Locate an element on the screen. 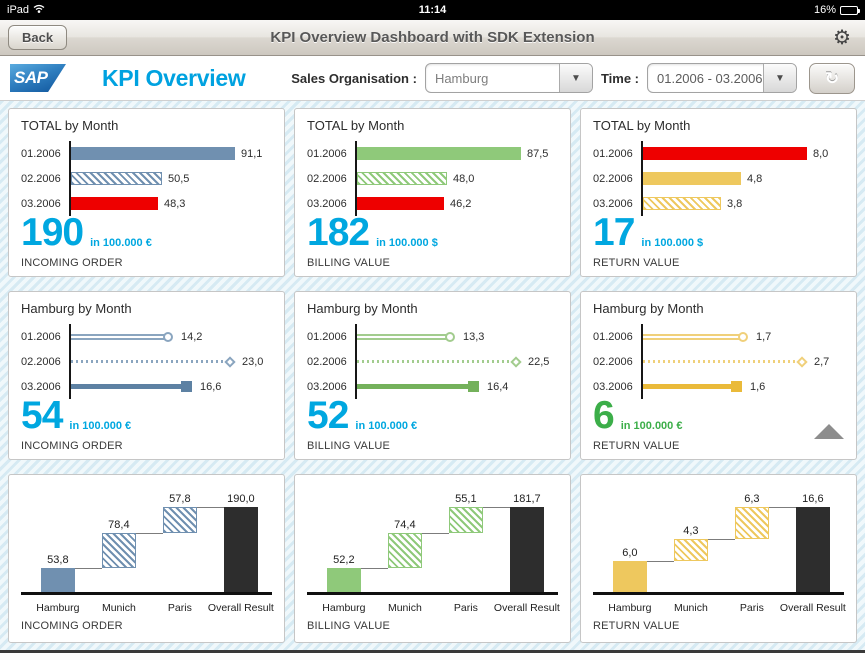 Image resolution: width=865 pixels, height=653 pixels. chart-row: 01.2006 13,3 is located at coordinates (432, 336).